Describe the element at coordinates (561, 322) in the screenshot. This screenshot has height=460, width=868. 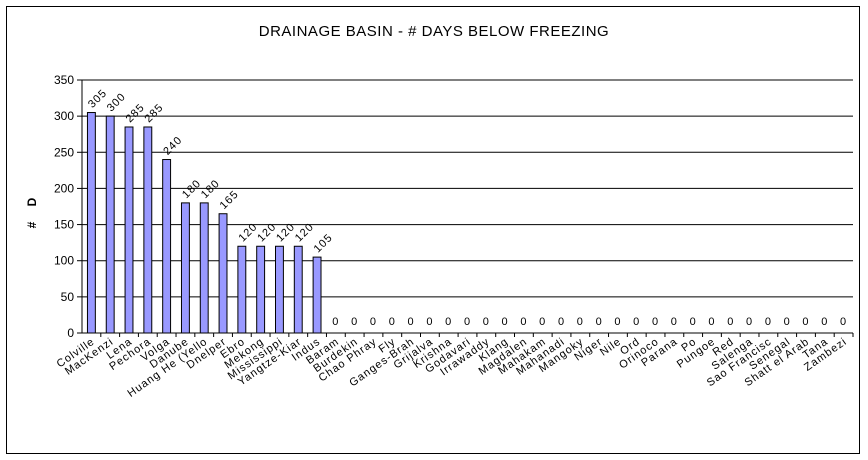
I see `data-label-25: 0` at that location.